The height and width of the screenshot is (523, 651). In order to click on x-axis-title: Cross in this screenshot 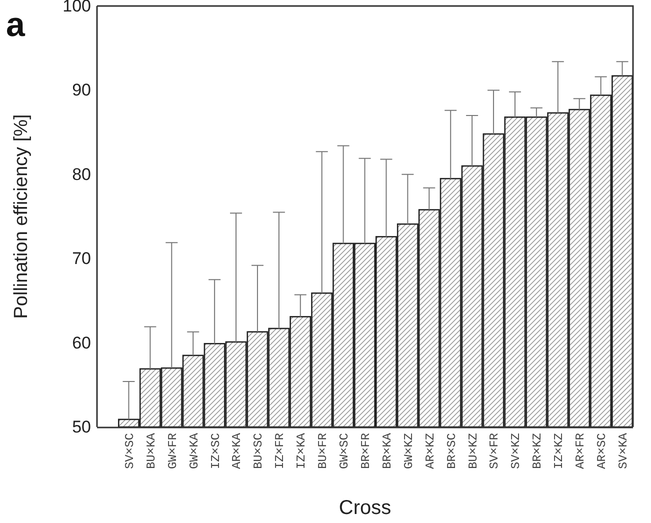, I will do `click(365, 508)`.